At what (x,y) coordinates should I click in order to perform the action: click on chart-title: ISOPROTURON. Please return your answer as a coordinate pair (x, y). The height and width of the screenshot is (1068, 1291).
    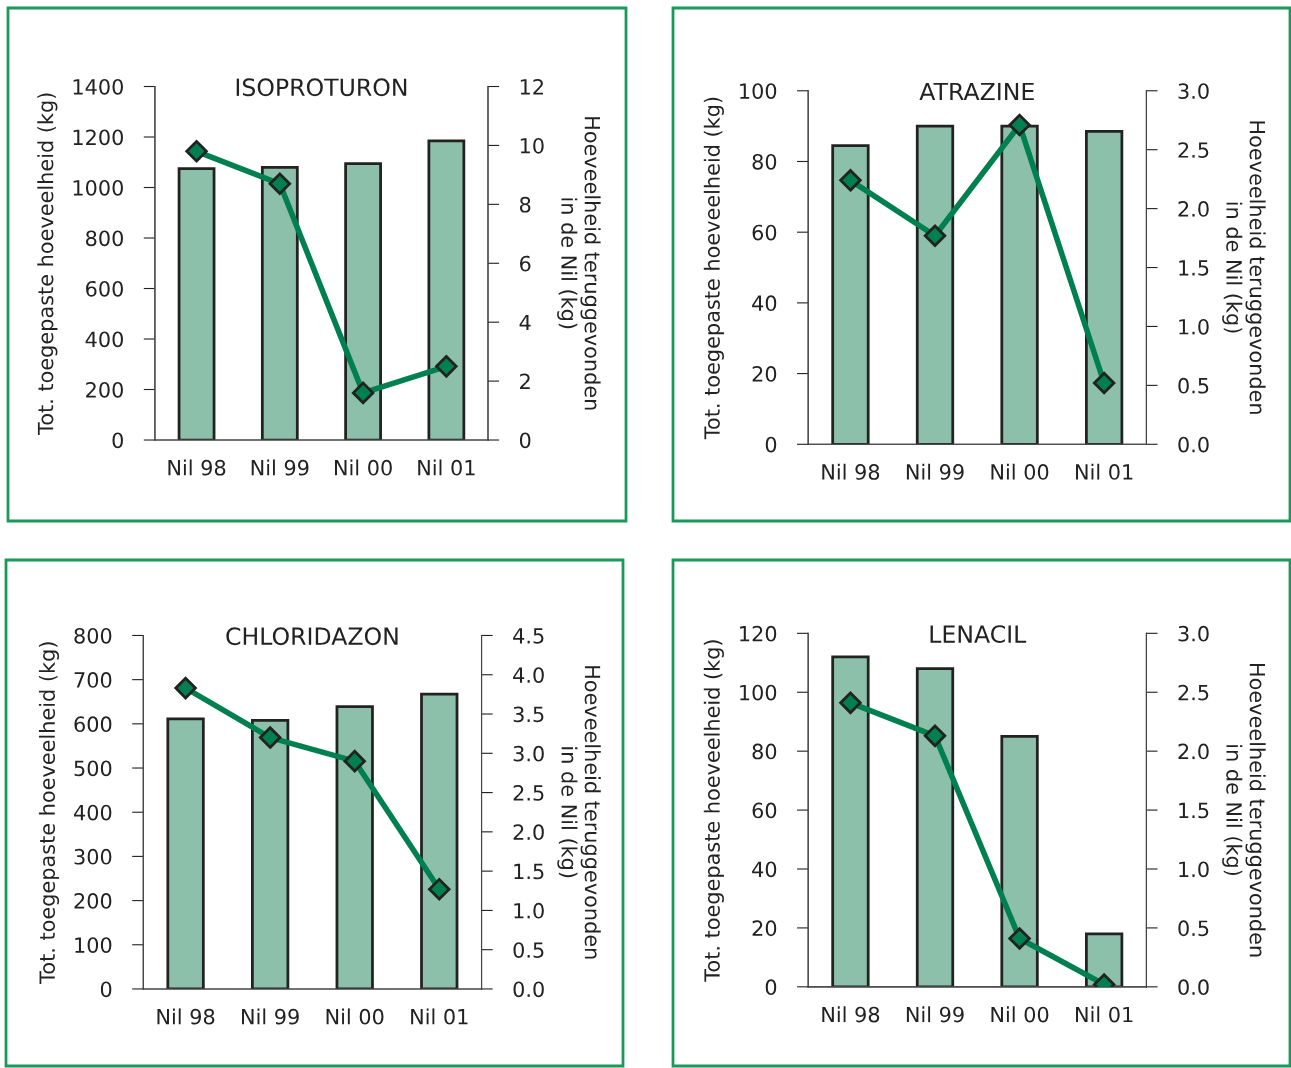
    Looking at the image, I should click on (321, 87).